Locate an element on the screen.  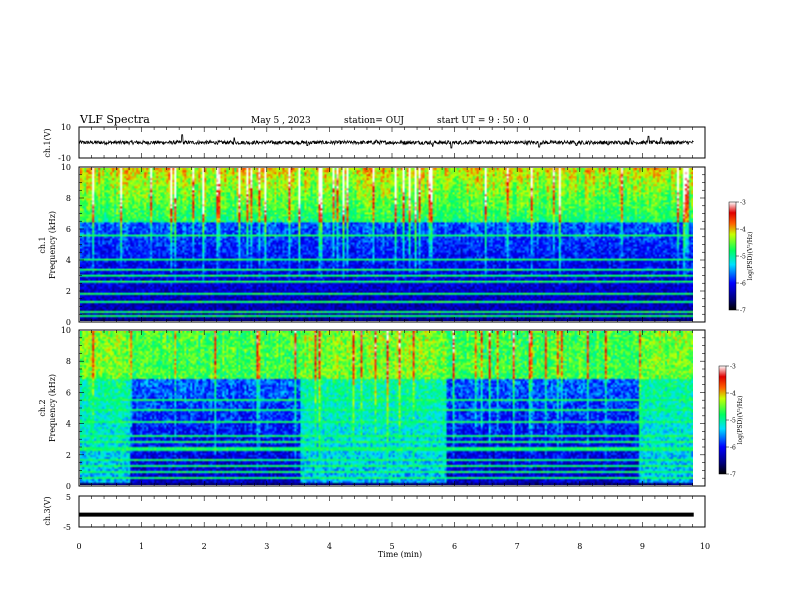
ch1-colorbar: -3 -4 -5 -6 -7 log(PSD)(V²/Hz) is located at coordinates (741, 257).